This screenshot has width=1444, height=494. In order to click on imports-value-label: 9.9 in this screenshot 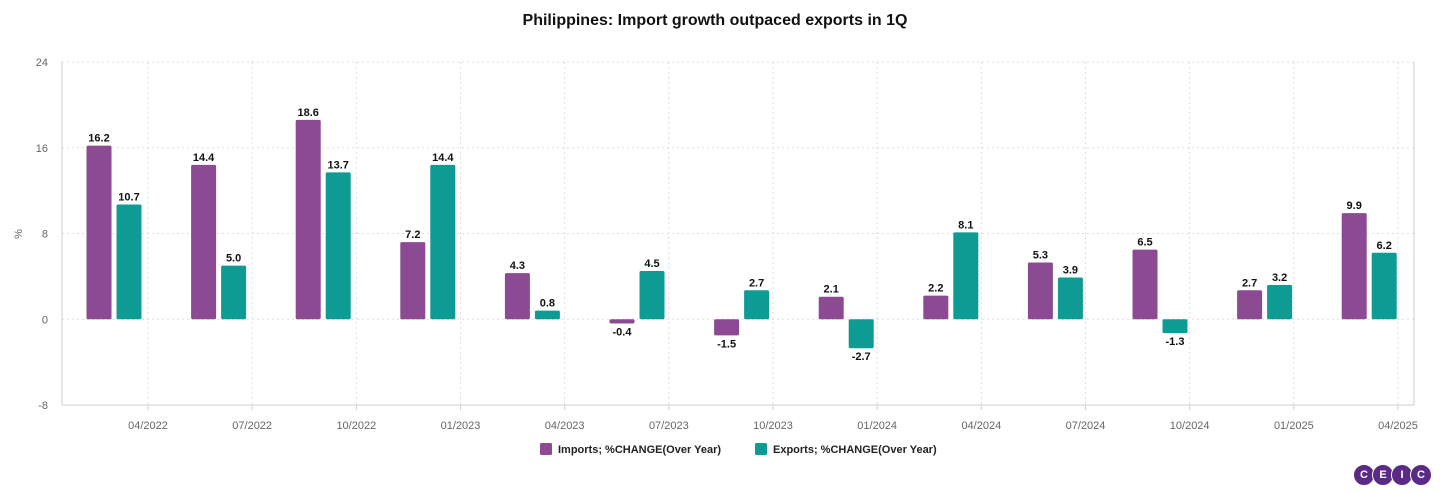, I will do `click(1354, 206)`.